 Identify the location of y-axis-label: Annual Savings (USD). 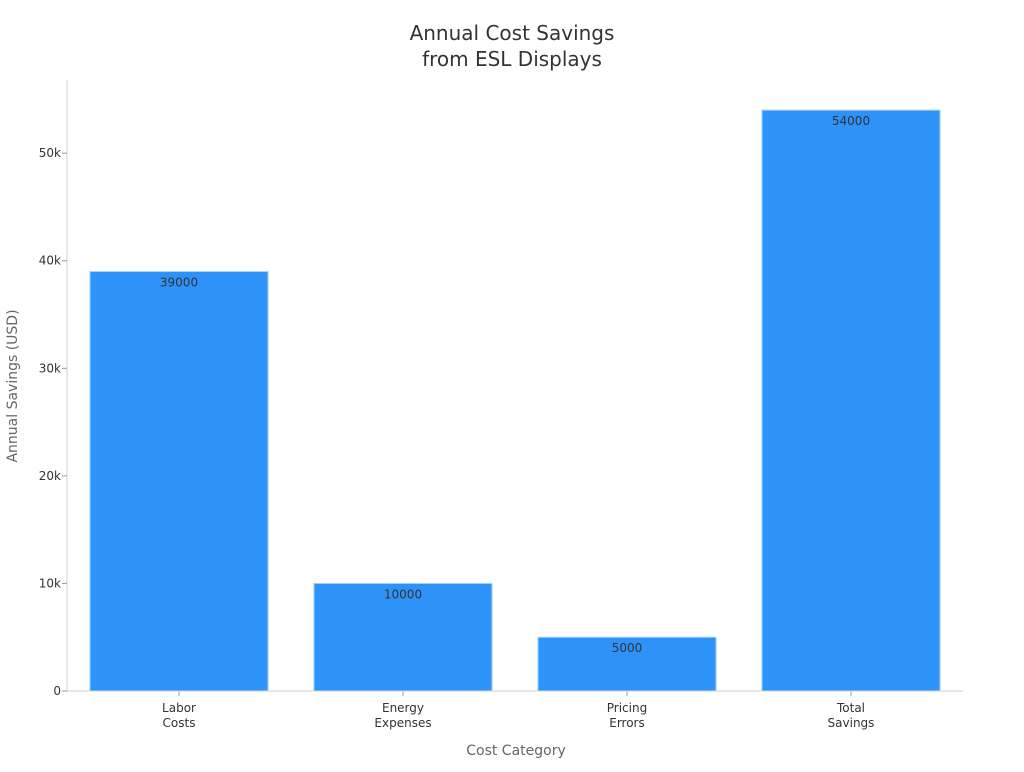
(13, 385).